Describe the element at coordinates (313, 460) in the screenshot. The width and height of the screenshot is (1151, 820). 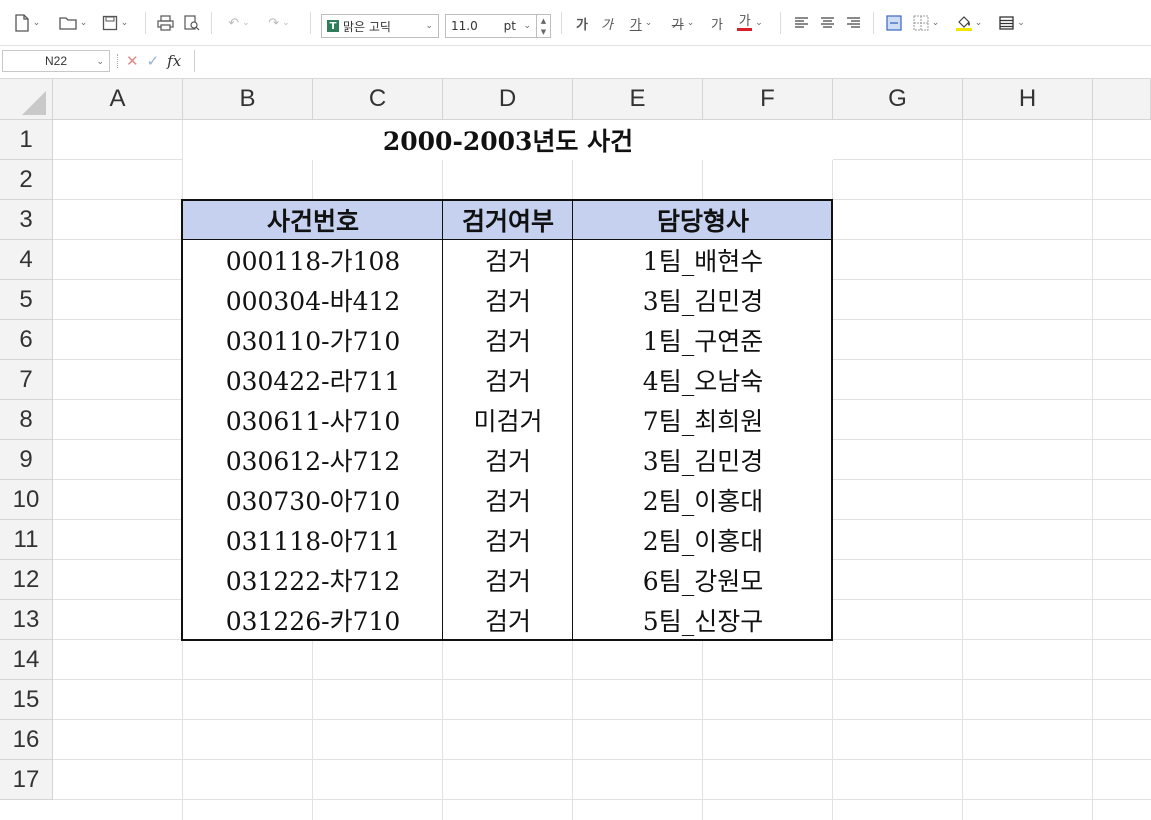
I see `table-cell: 030612-사712` at that location.